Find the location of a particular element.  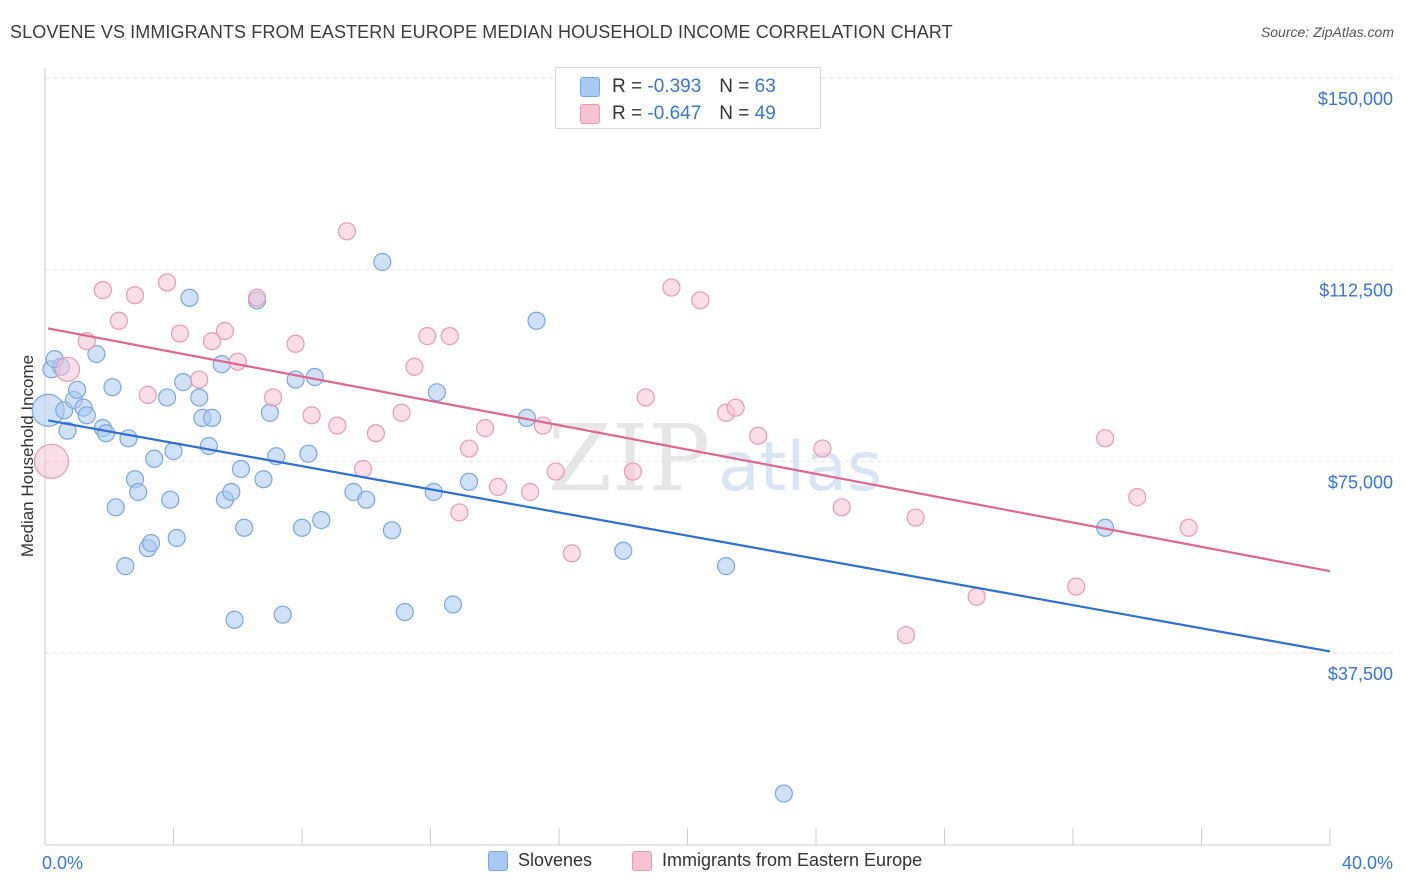

n-value: 63 is located at coordinates (765, 86).